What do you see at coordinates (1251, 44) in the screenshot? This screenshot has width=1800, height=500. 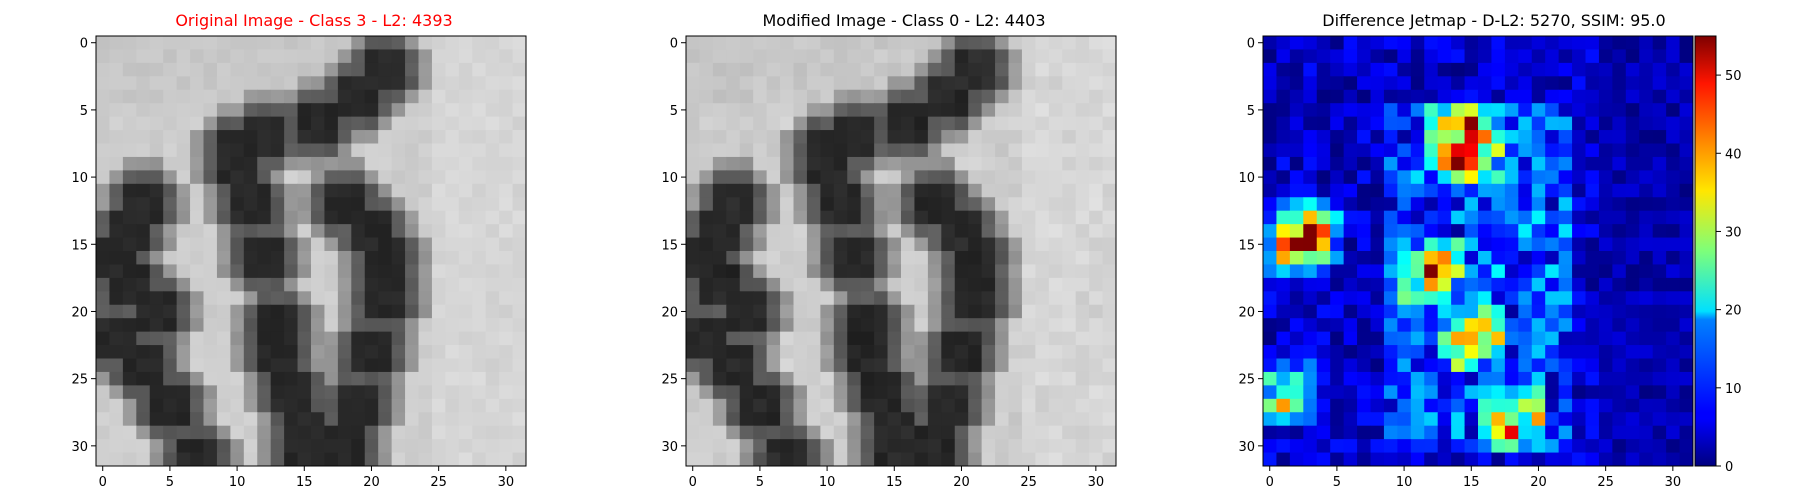 I see `y-tick-label: 0` at bounding box center [1251, 44].